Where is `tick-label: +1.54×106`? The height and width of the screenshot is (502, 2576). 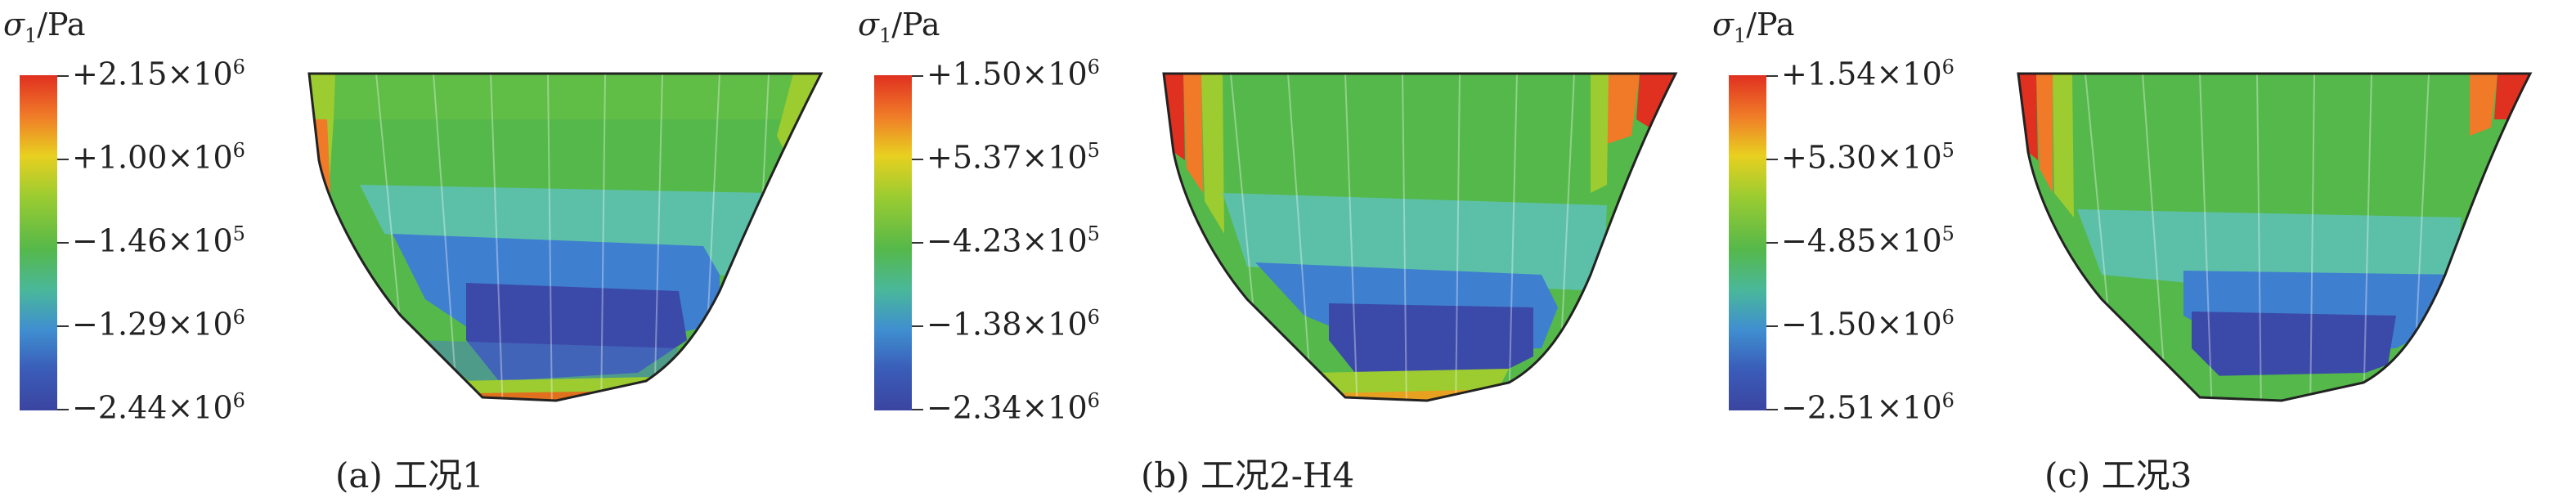 tick-label: +1.54×106 is located at coordinates (1868, 74).